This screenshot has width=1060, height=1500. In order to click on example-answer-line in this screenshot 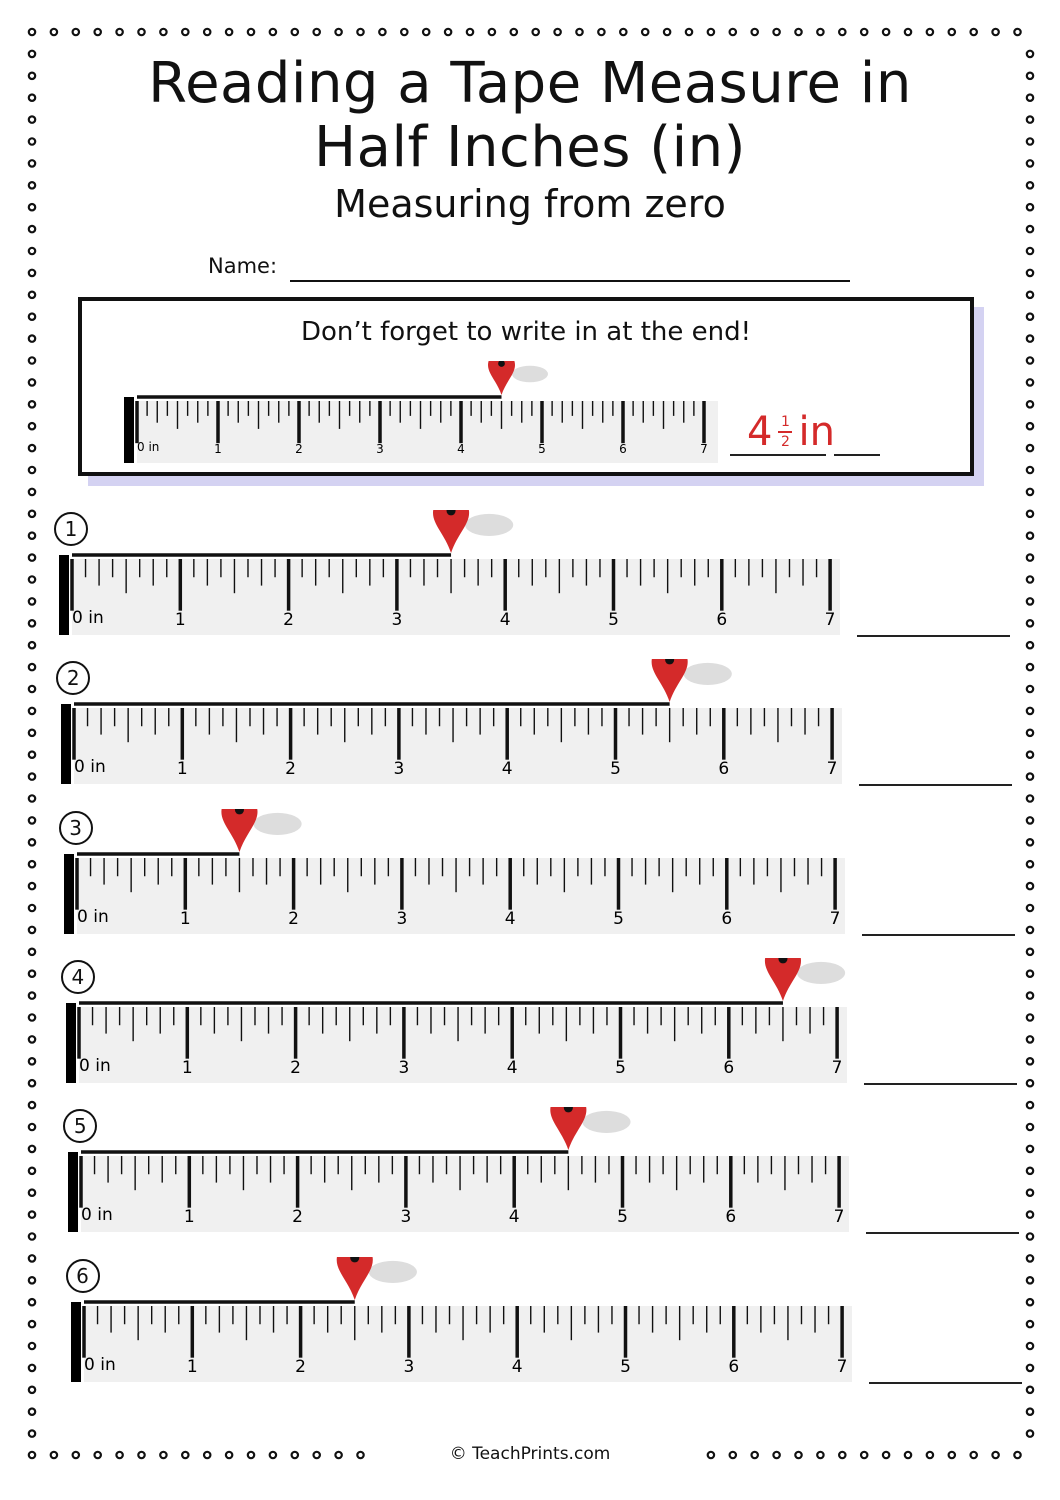, I will do `click(778, 455)`.